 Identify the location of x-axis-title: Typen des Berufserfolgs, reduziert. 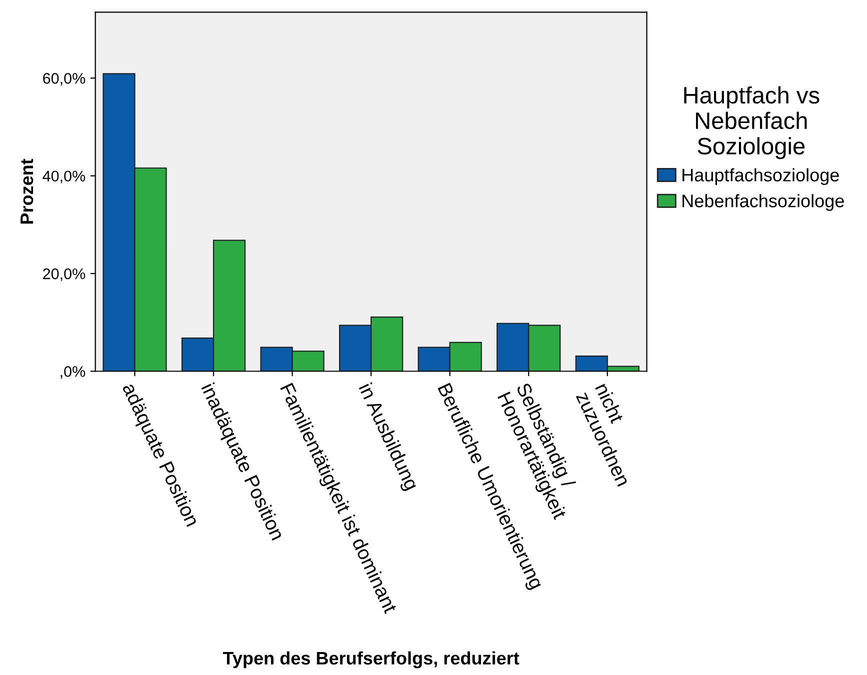
(371, 659).